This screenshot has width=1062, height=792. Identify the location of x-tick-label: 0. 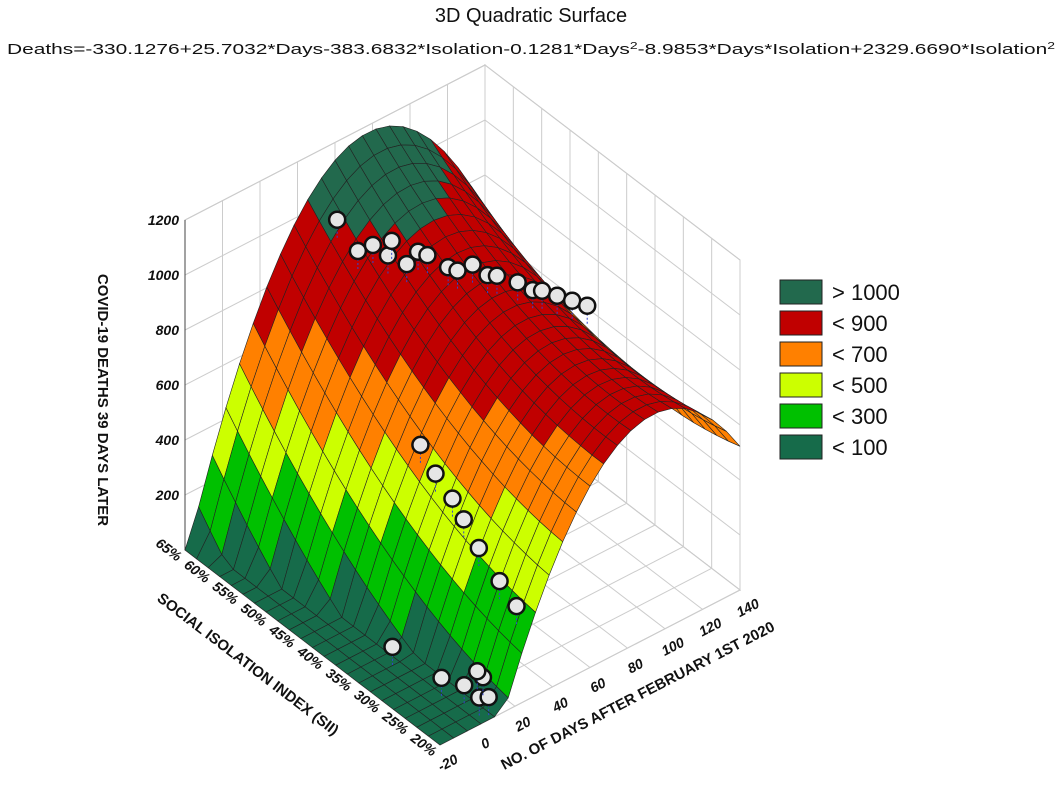
(485, 743).